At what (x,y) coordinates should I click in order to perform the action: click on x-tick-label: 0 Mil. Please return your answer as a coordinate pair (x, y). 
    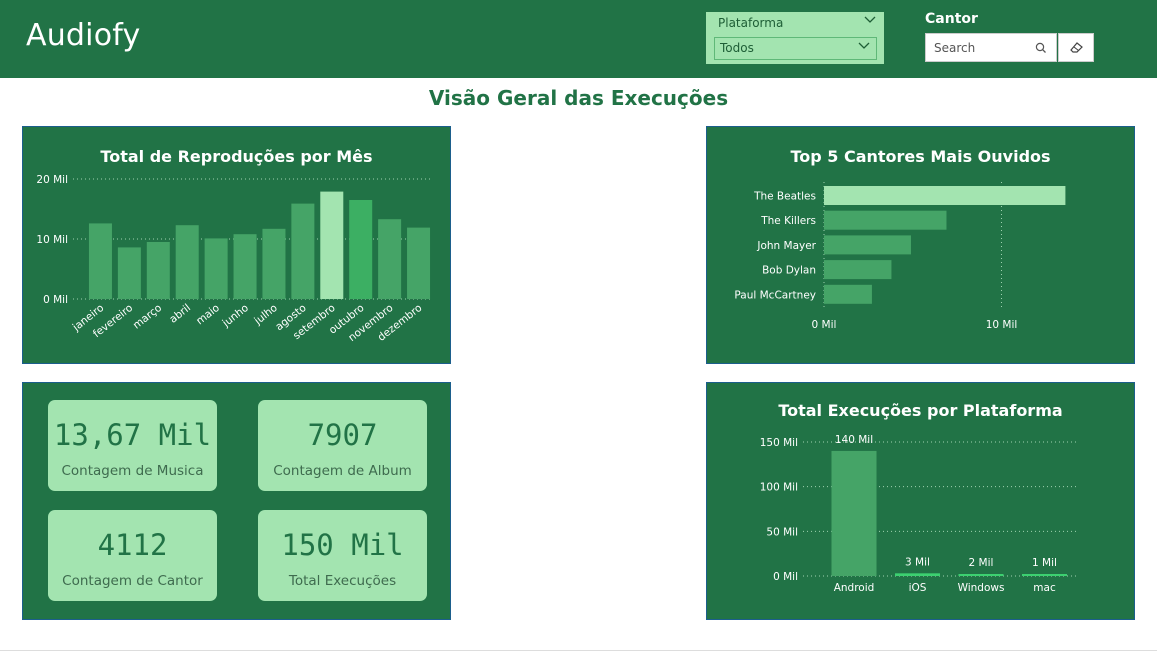
    Looking at the image, I should click on (824, 325).